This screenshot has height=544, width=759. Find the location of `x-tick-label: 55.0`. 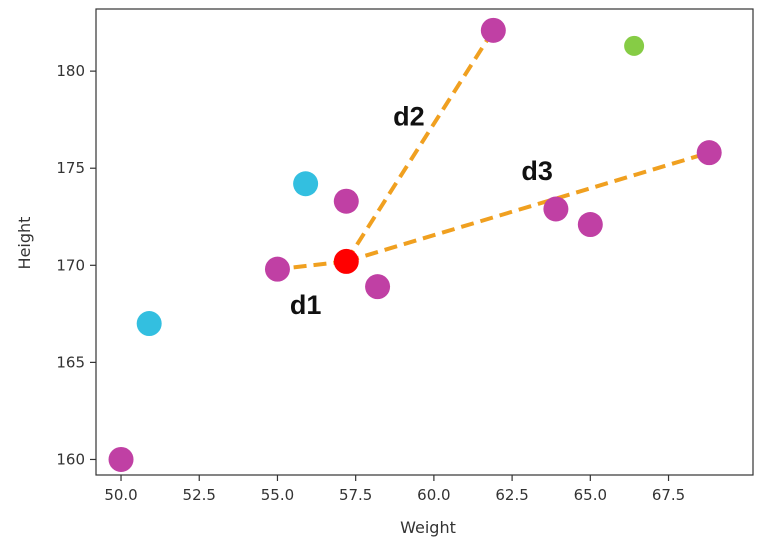

x-tick-label: 55.0 is located at coordinates (277, 495).